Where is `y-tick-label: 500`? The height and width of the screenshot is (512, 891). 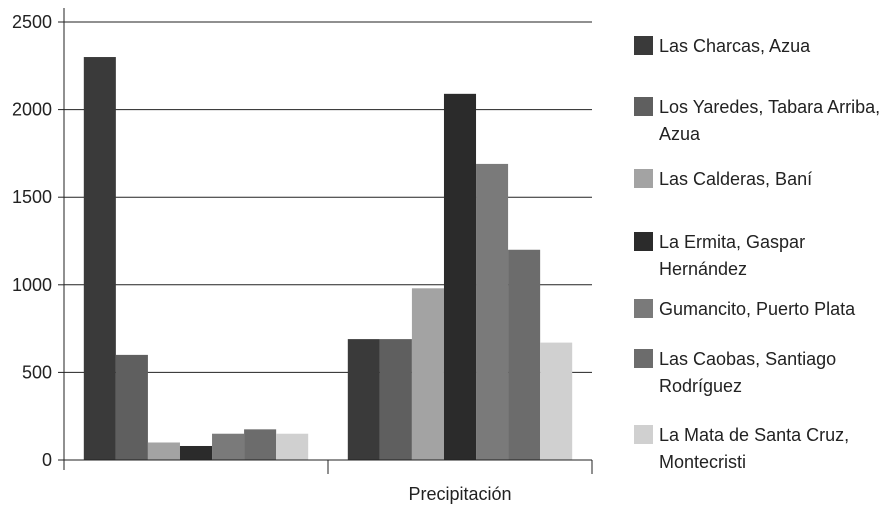 y-tick-label: 500 is located at coordinates (37, 372).